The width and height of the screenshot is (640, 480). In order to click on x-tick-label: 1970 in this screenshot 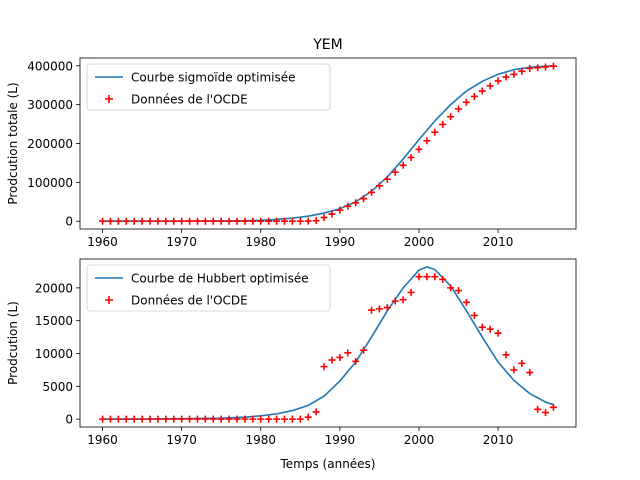, I will do `click(181, 242)`.